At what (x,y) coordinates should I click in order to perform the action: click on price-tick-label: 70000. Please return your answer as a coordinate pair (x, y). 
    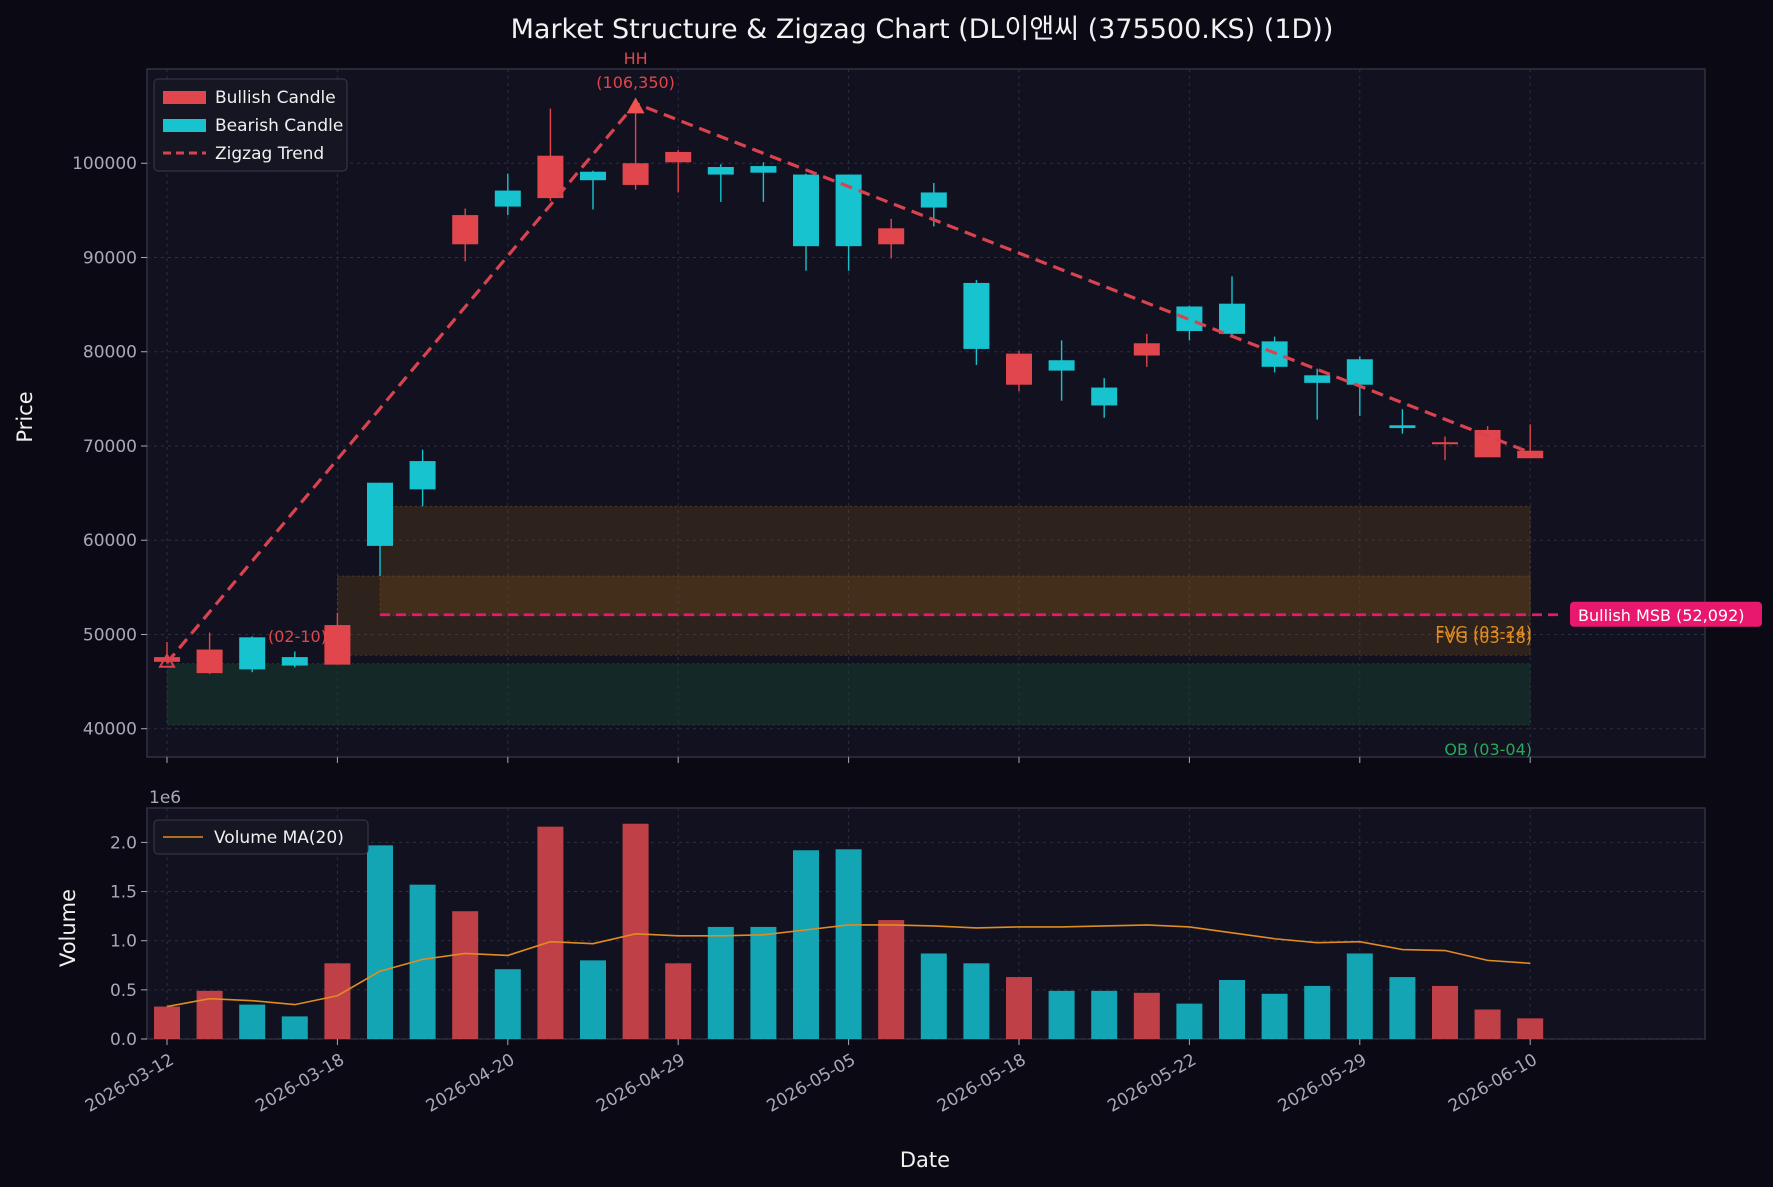
    Looking at the image, I should click on (110, 447).